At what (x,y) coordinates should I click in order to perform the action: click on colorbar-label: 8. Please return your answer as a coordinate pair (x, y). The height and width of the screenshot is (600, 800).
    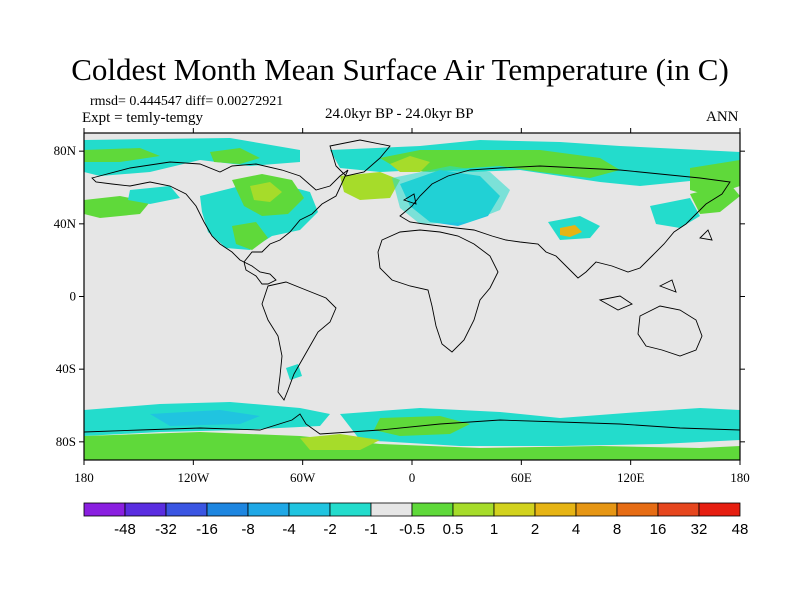
    Looking at the image, I should click on (617, 529).